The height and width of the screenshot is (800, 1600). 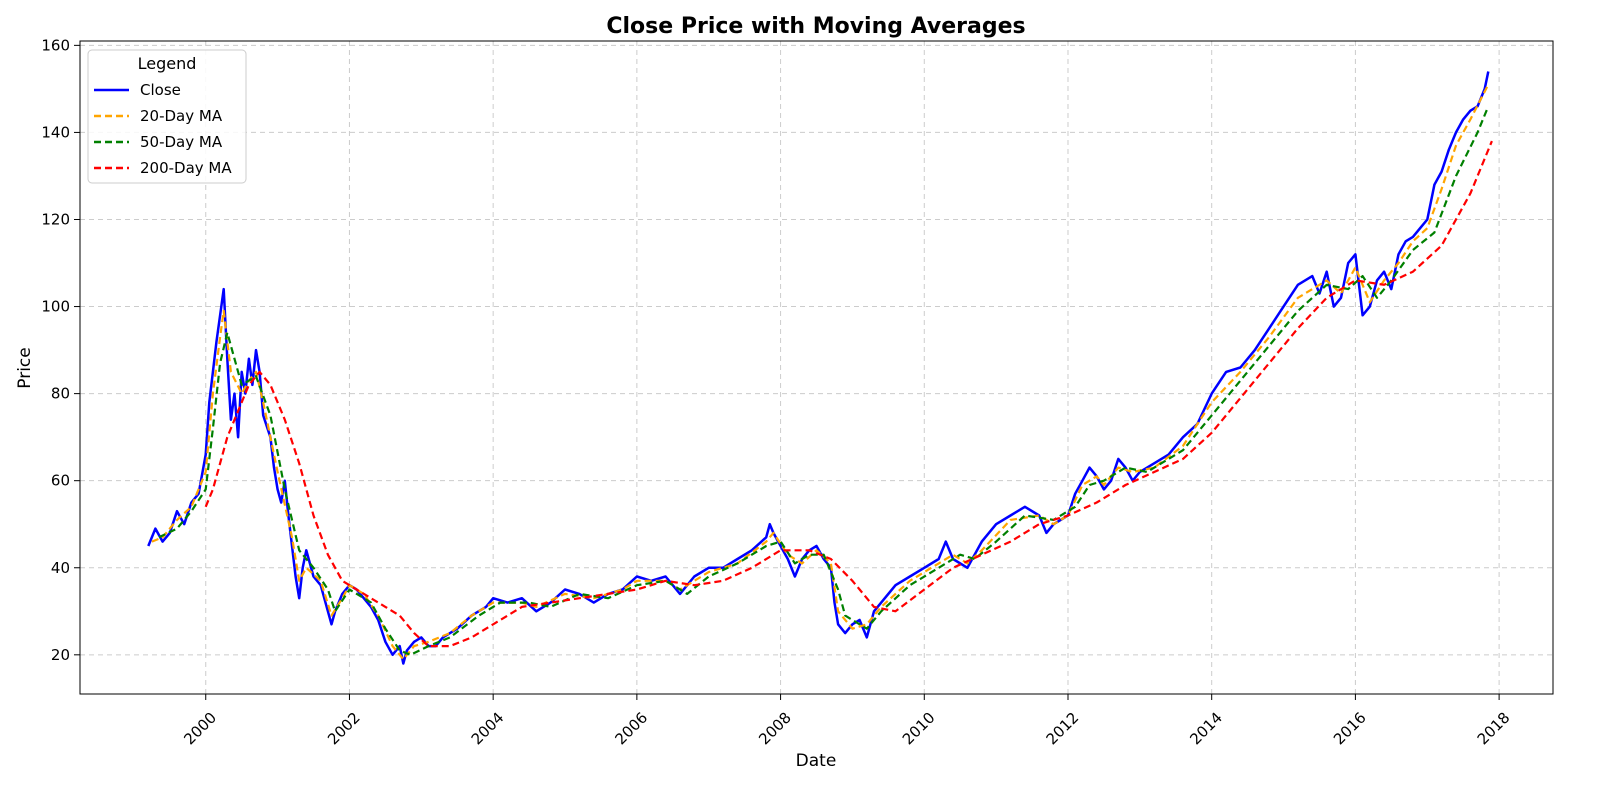 What do you see at coordinates (60, 350) in the screenshot?
I see `y-axis: 20 40 60 80 100 120 140 160` at bounding box center [60, 350].